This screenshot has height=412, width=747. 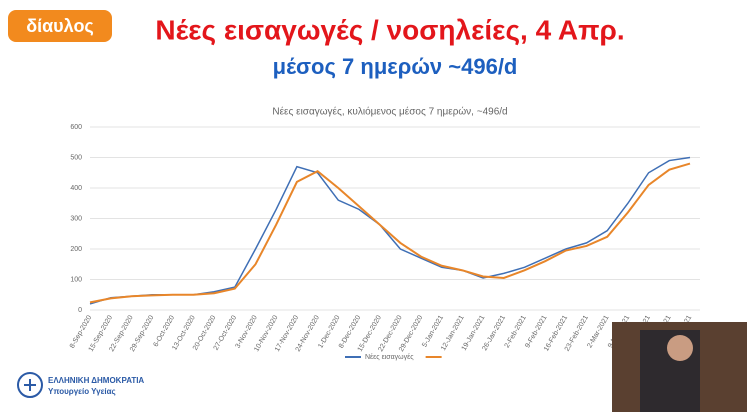 I want to click on slide-subtitle: μέσος 7 ημερών ~496/d, so click(x=395, y=66).